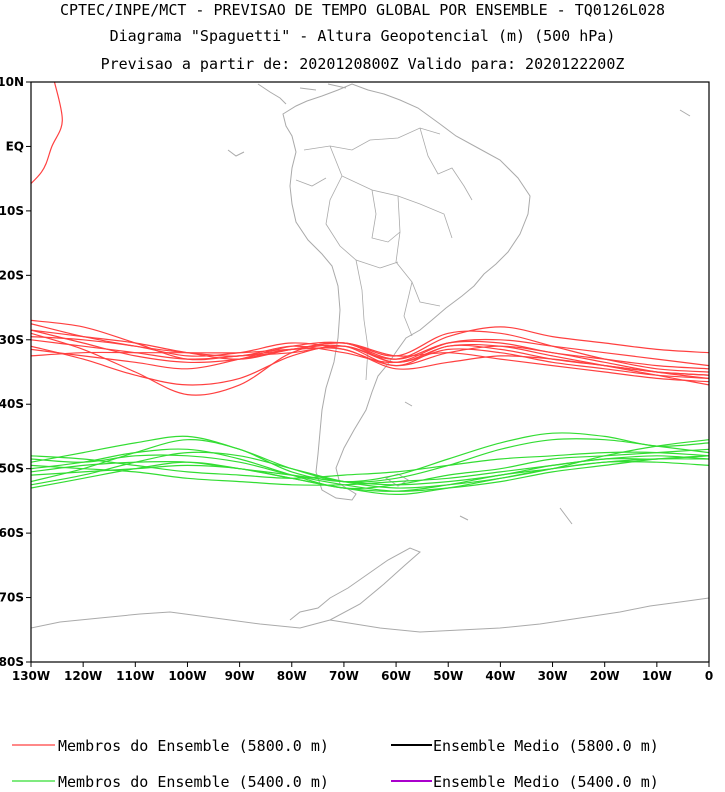 This screenshot has width=725, height=792. I want to click on legend-label-members-5800: Membros do Ensemble (5800.0 m), so click(193, 746).